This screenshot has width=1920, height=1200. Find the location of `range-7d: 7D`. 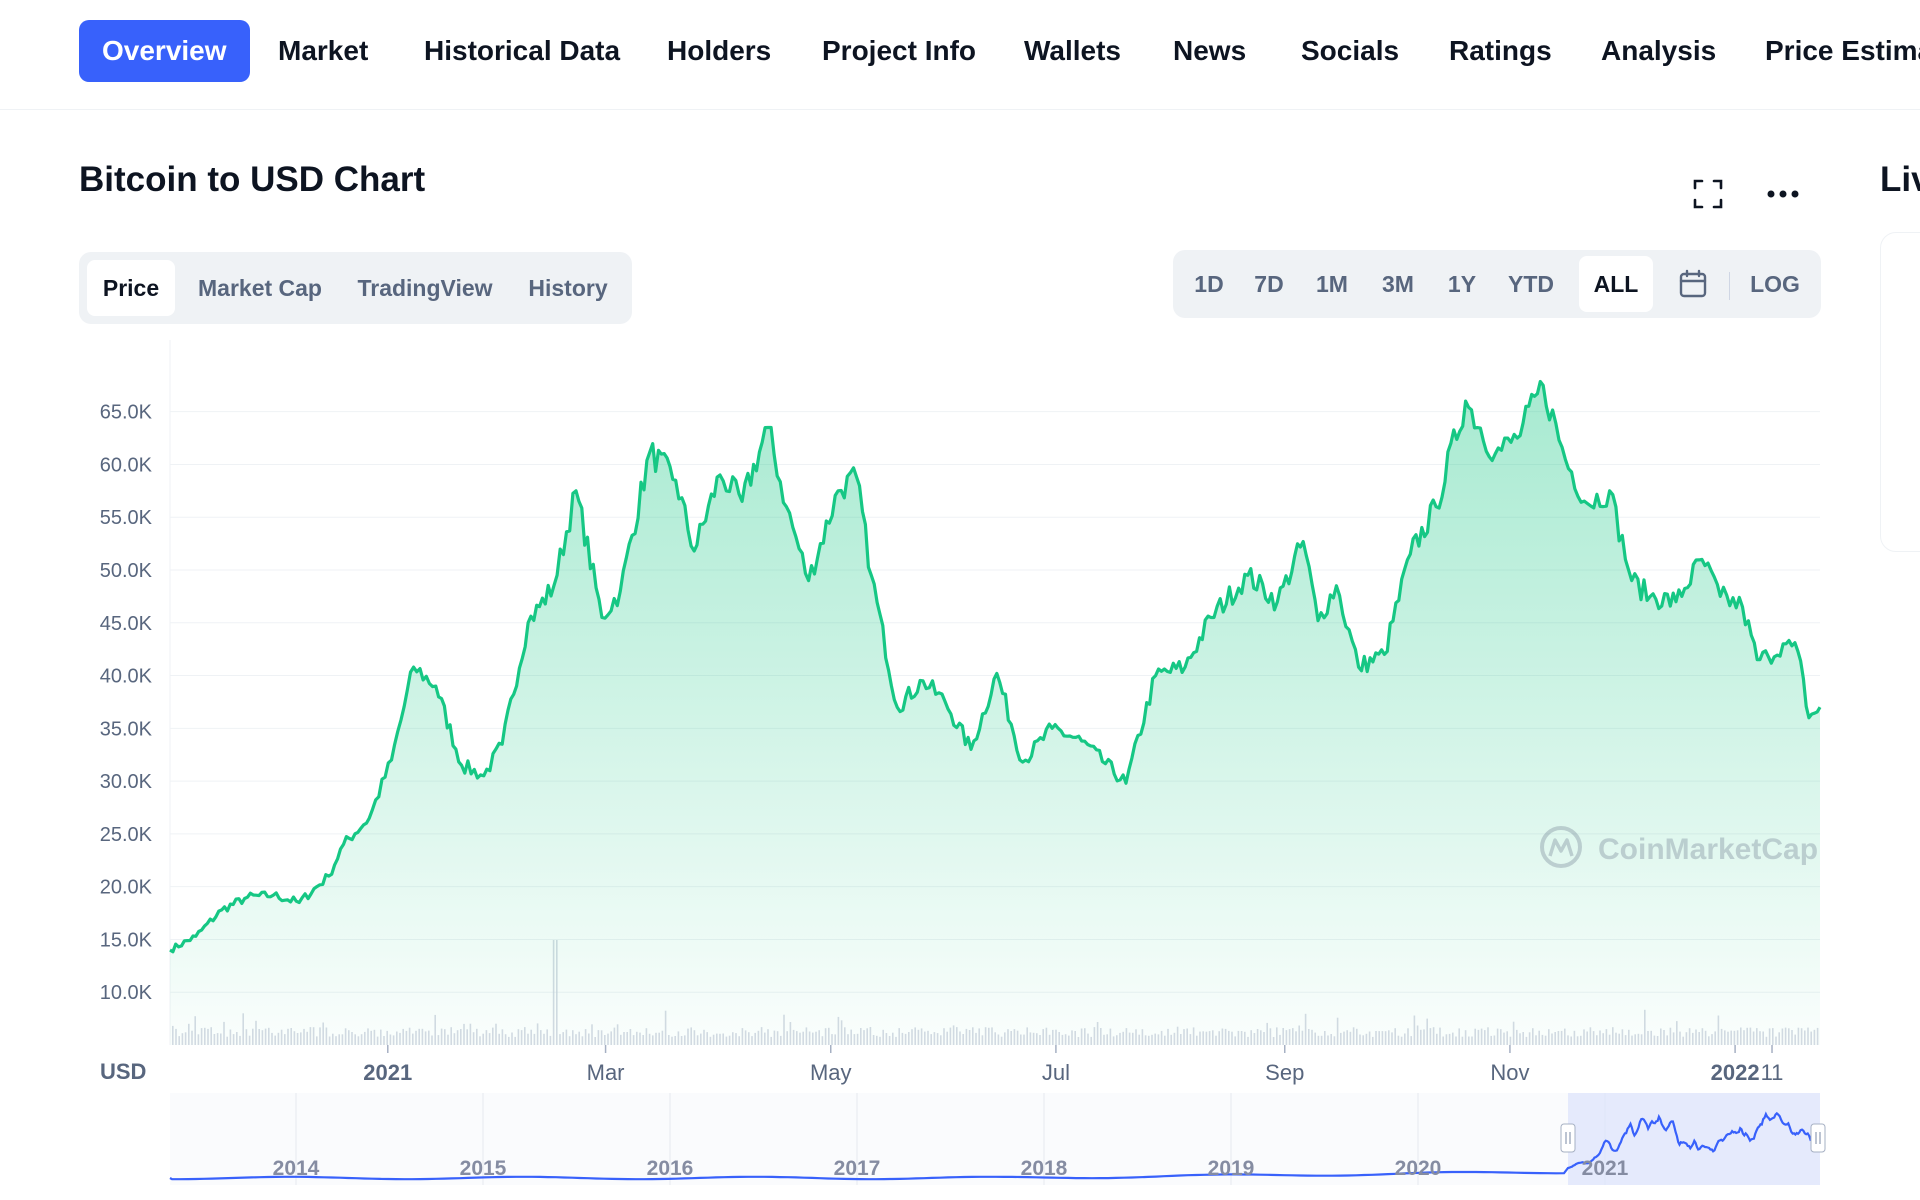

range-7d: 7D is located at coordinates (1269, 284).